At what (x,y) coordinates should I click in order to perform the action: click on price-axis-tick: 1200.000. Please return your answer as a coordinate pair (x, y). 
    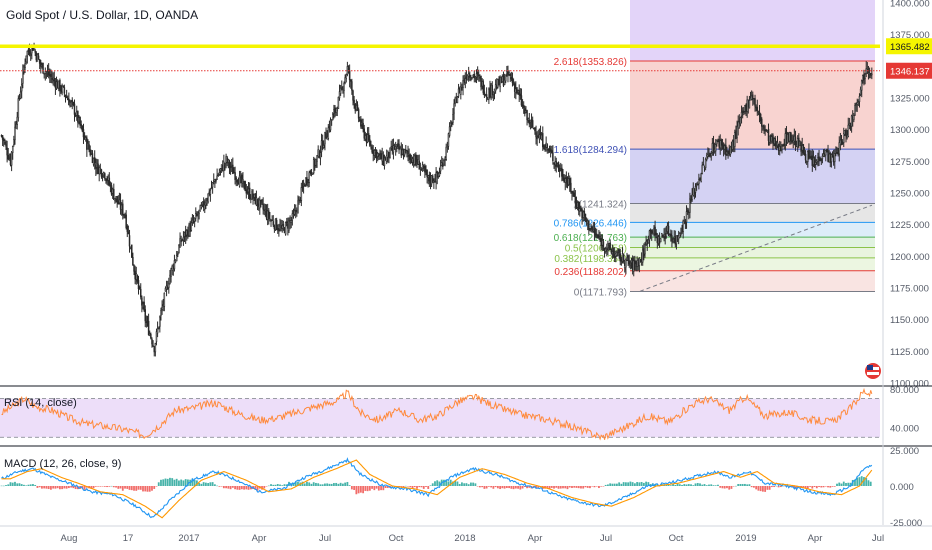
    Looking at the image, I should click on (910, 257).